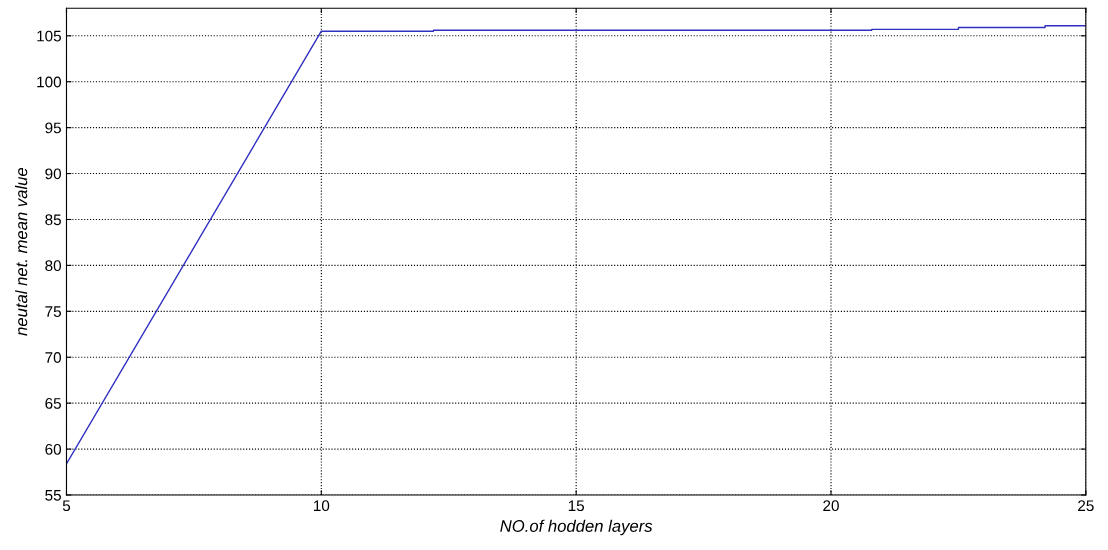  What do you see at coordinates (1086, 506) in the screenshot?
I see `x-tick-label: 25` at bounding box center [1086, 506].